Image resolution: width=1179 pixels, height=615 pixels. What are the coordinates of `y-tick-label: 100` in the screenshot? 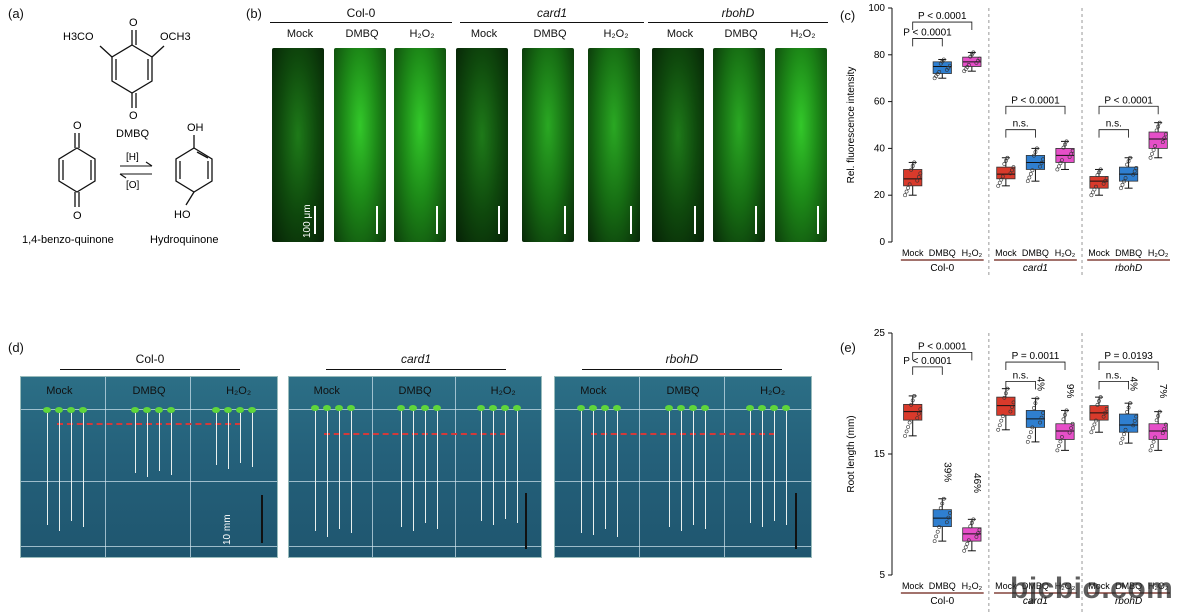 It's located at (876, 8).